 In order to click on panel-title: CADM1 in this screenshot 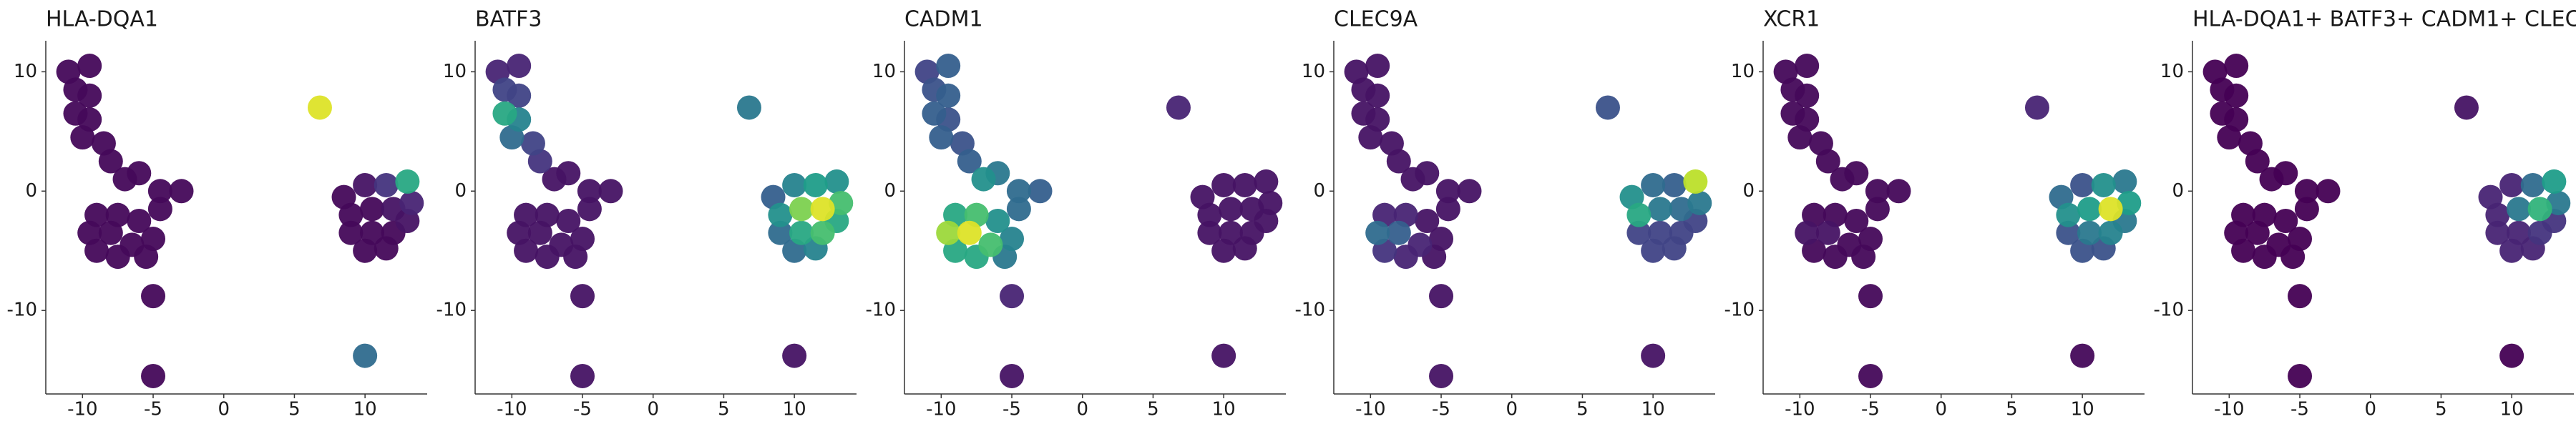, I will do `click(943, 19)`.